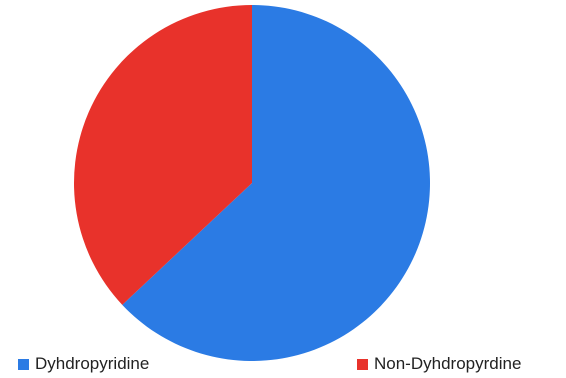  I want to click on legend-item-non-dyhdropyrdine: Non-Dyhdropyrdine, so click(439, 363).